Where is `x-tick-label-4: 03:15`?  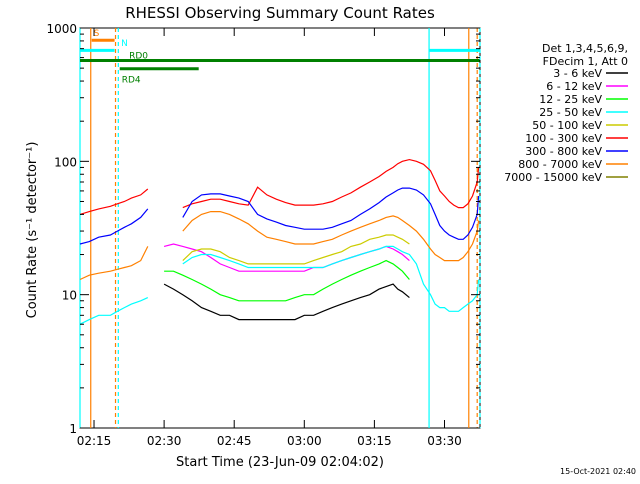 x-tick-label-4: 03:15 is located at coordinates (374, 441).